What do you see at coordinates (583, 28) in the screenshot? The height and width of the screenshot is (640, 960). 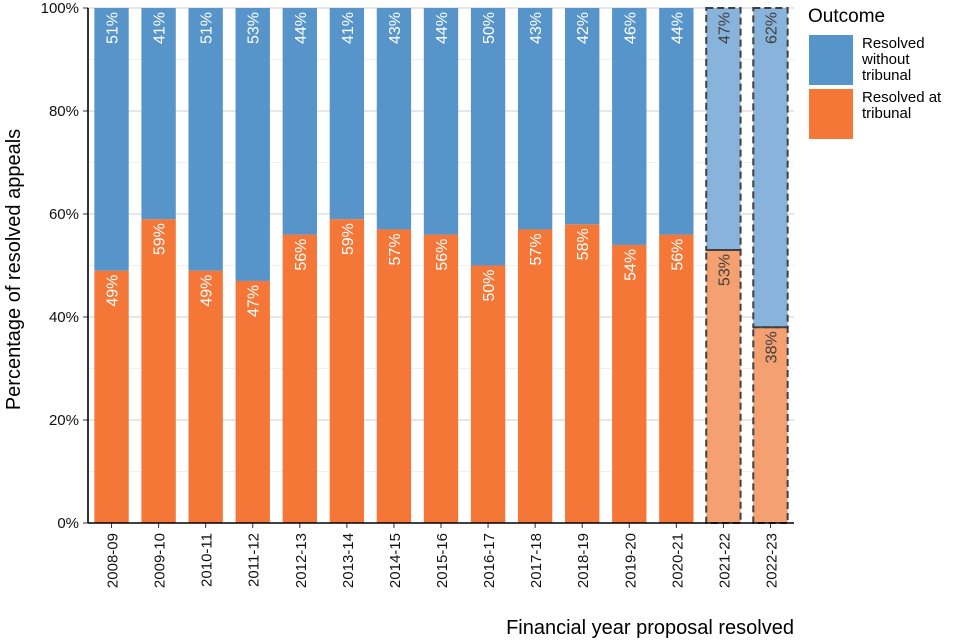 I see `data-label-without-tribunal: 42%` at bounding box center [583, 28].